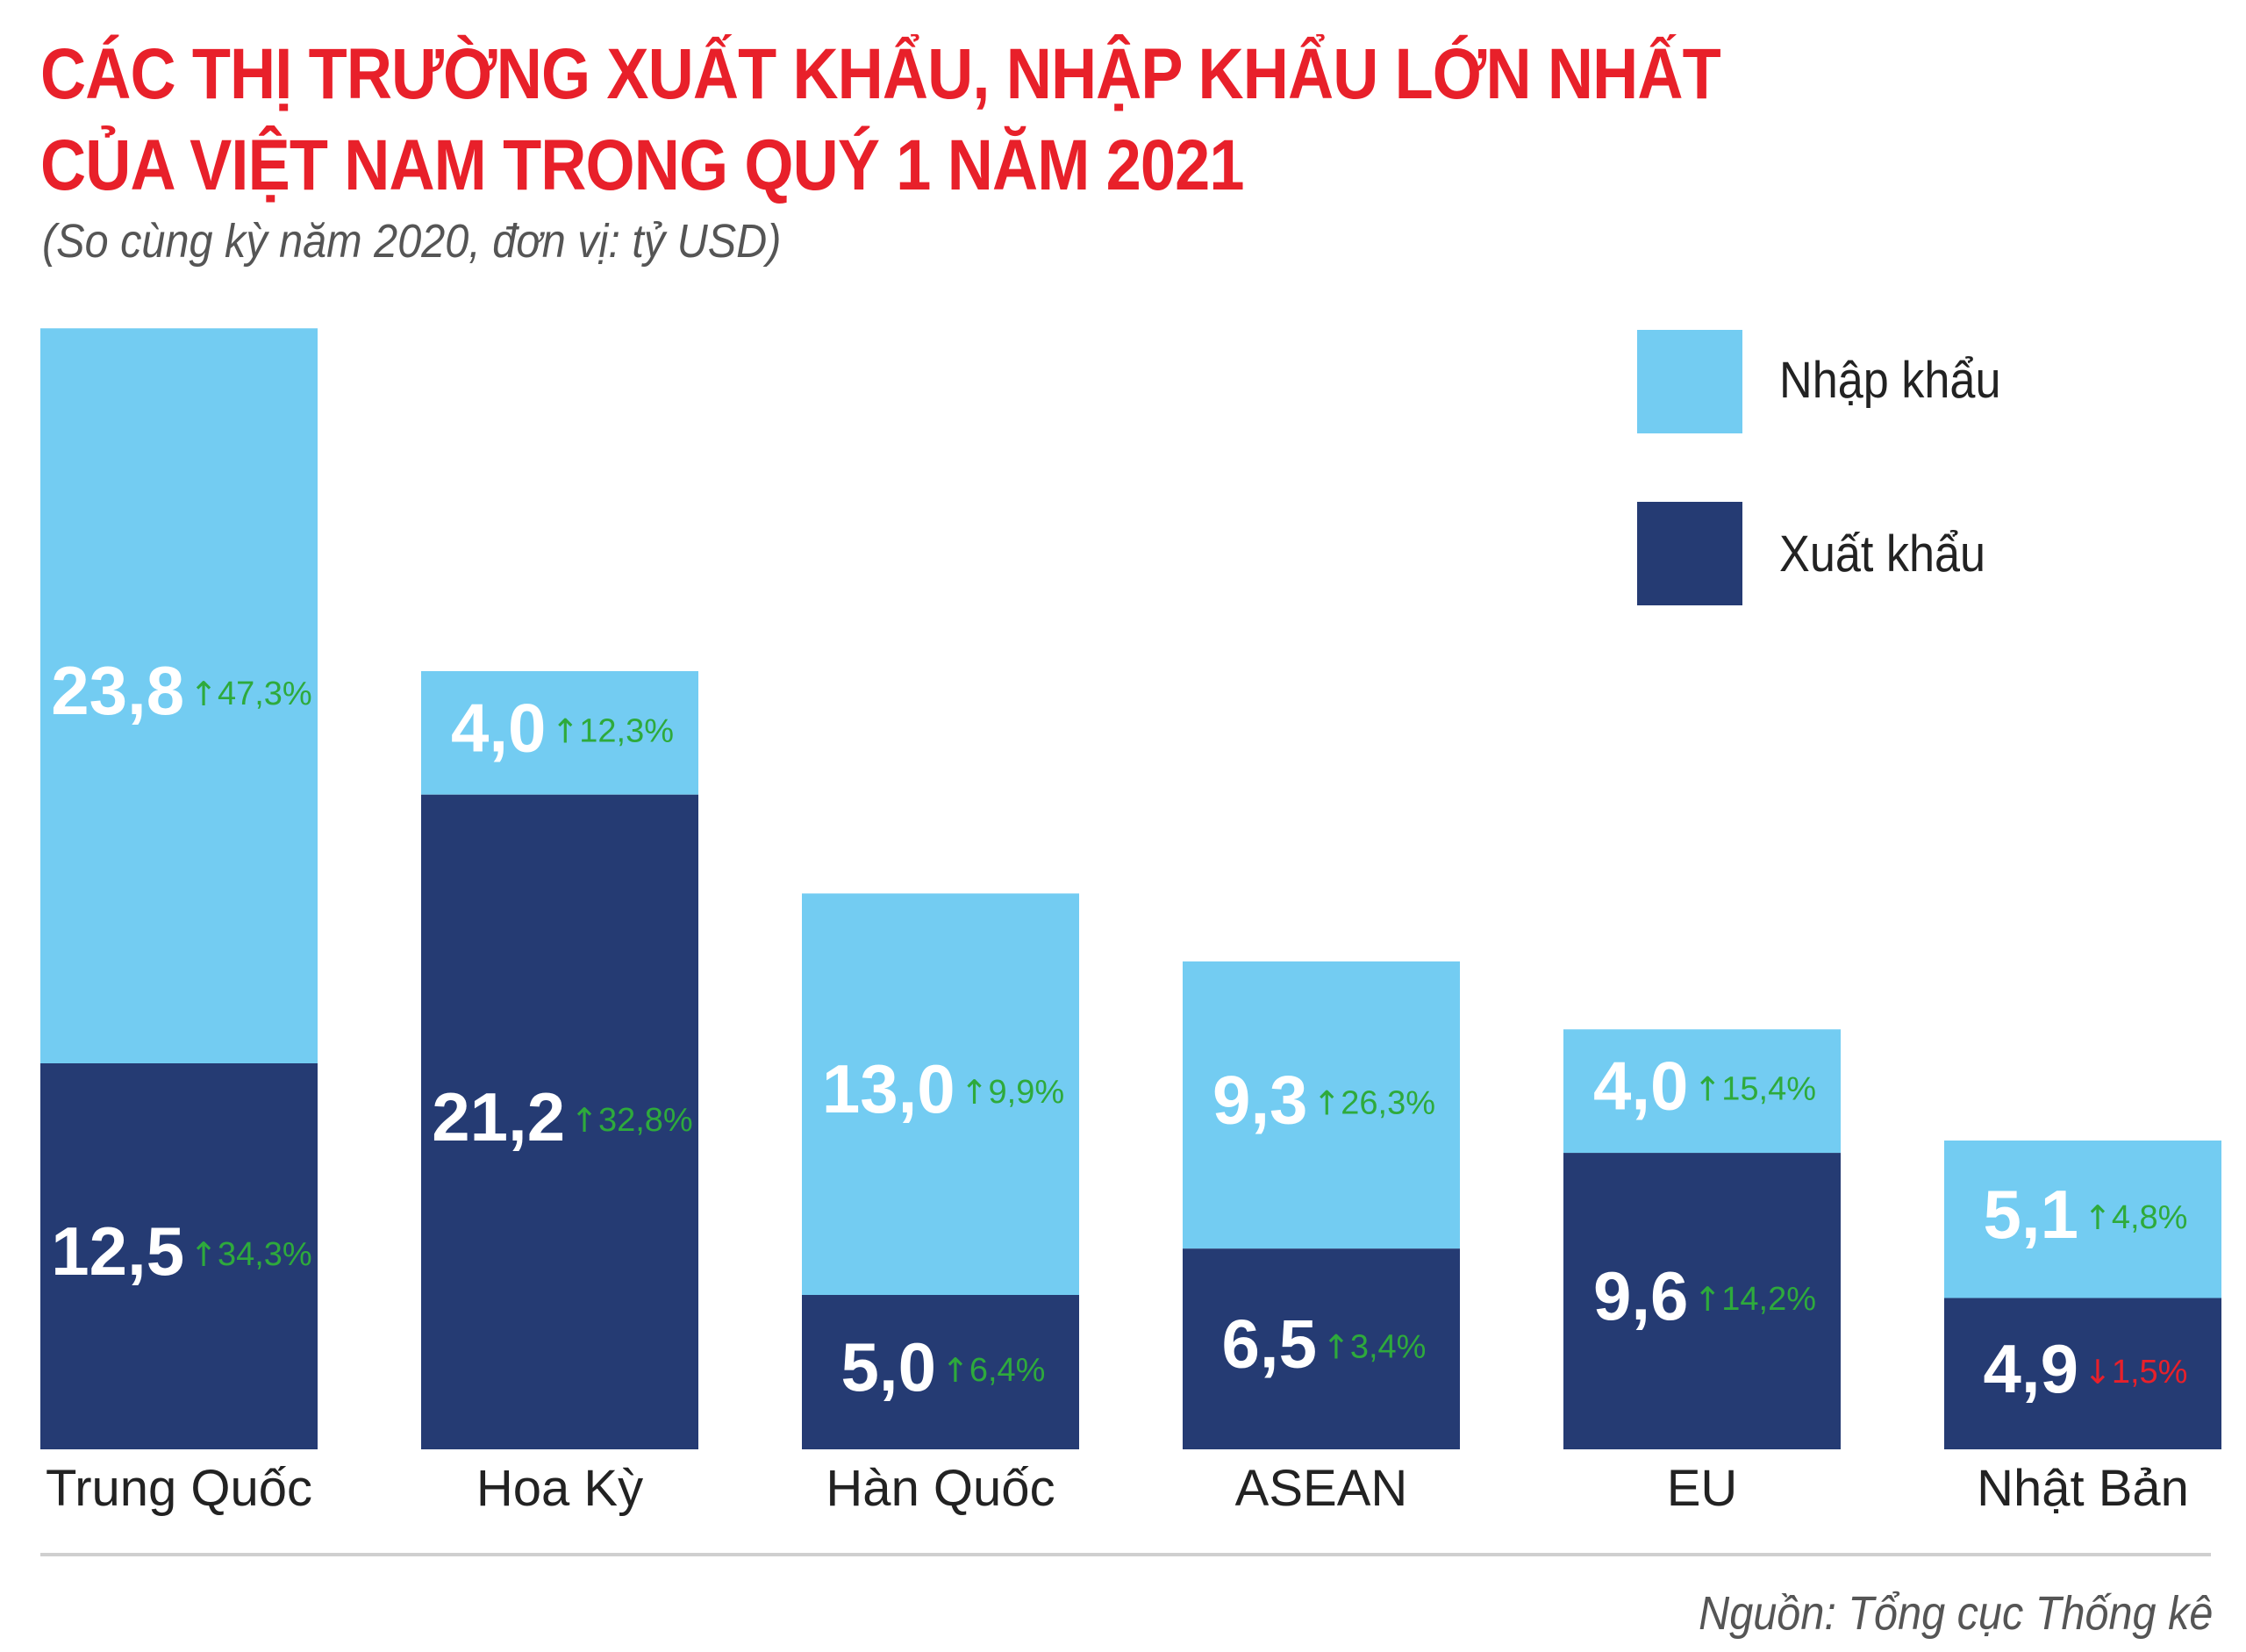  I want to click on chart-subtitle: (So cùng kỳ năm 2020, đơn vị: tỷ USD), so click(412, 241).